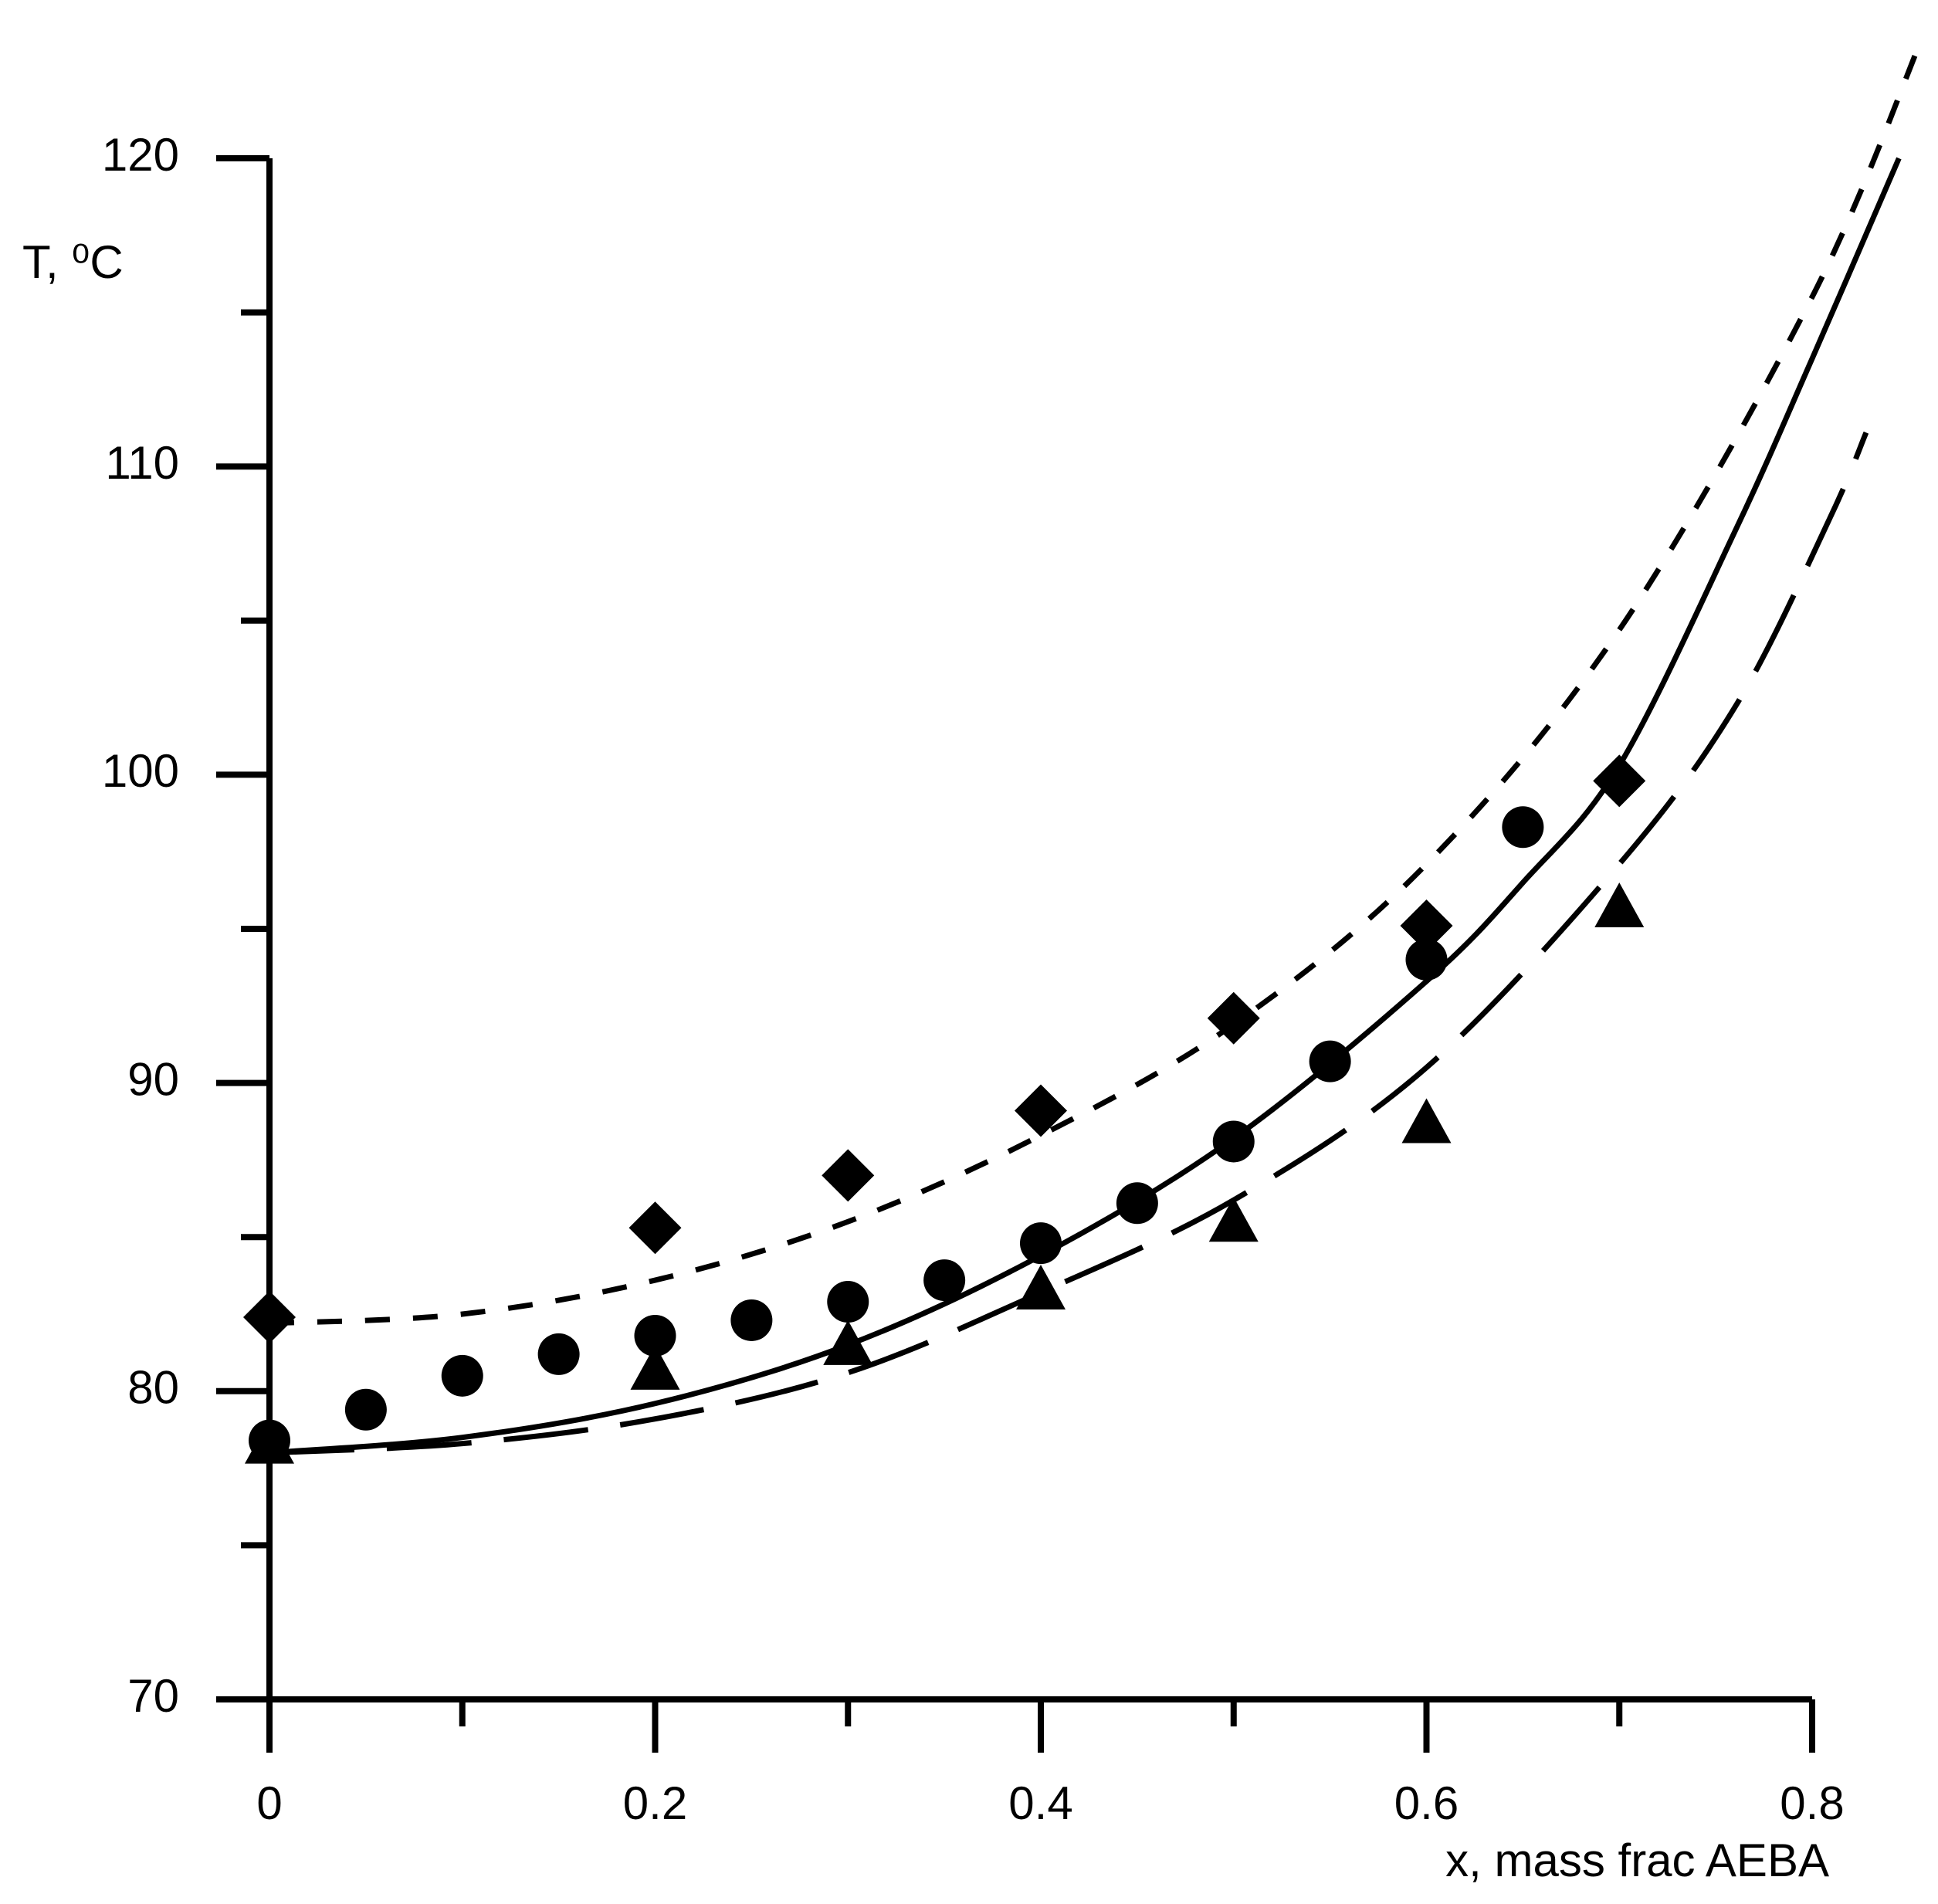  I want to click on y-tick-label: 110, so click(142, 463).